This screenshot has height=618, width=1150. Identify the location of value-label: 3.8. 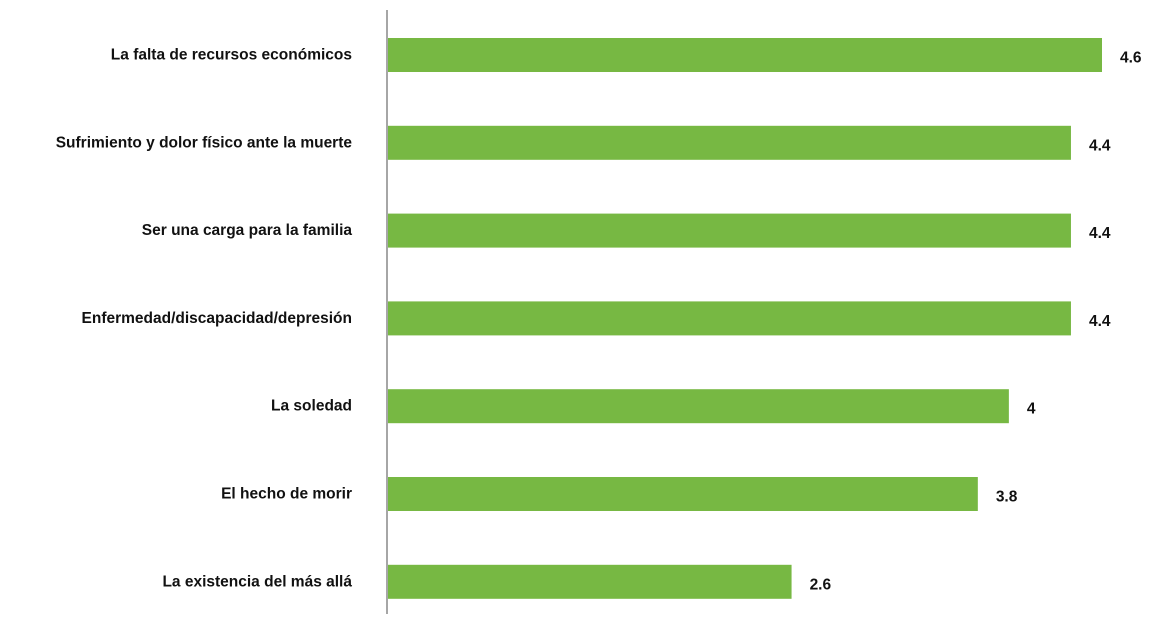
(1007, 497).